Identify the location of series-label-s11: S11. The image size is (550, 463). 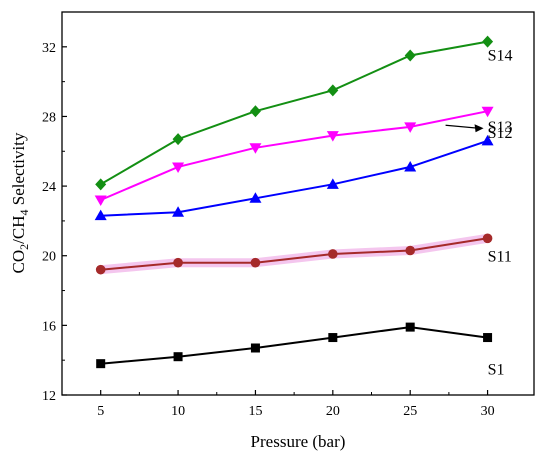
(500, 256).